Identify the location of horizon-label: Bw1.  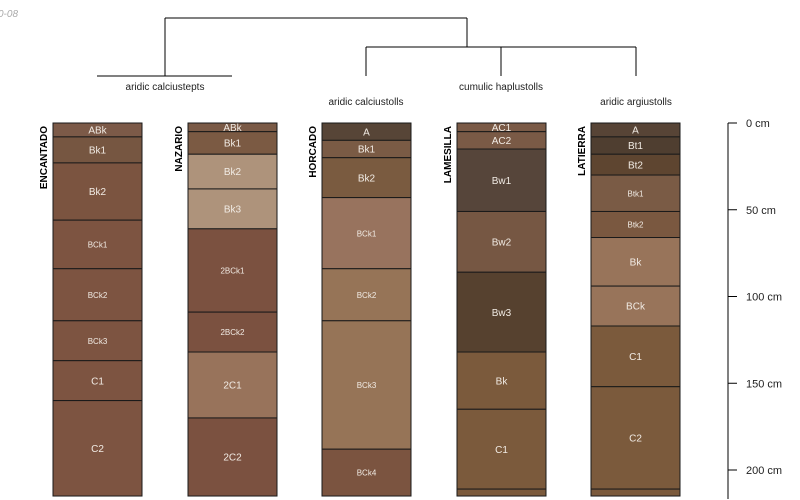
(502, 181).